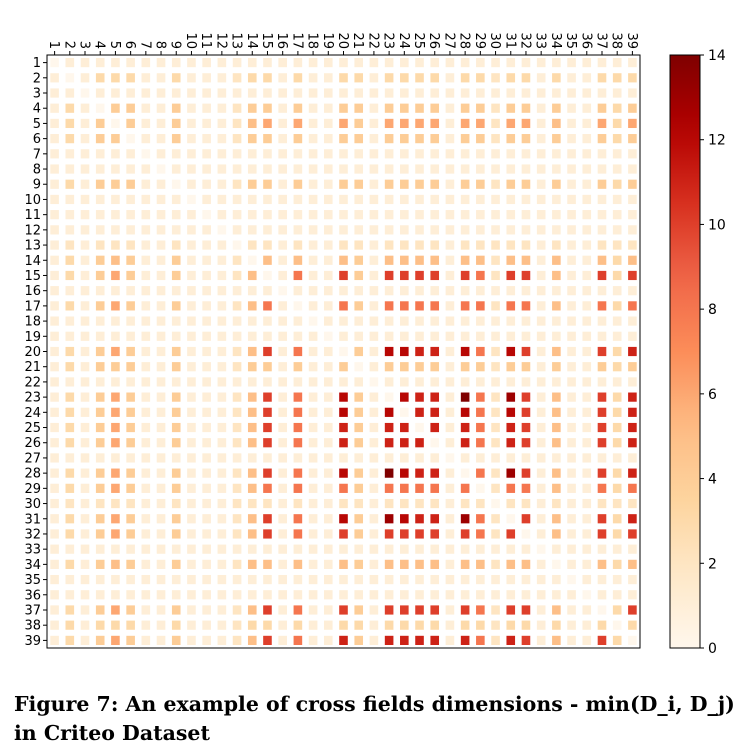 Image resolution: width=753 pixels, height=755 pixels. What do you see at coordinates (600, 40) in the screenshot?
I see `x-tick-label: 37` at bounding box center [600, 40].